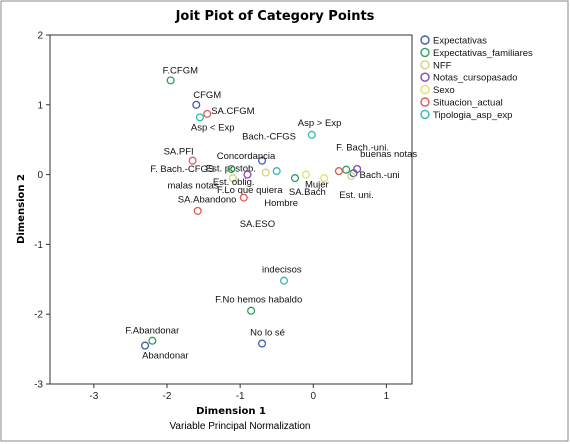 The image size is (570, 444). What do you see at coordinates (179, 152) in the screenshot?
I see `data-point-label: SA.PFI` at bounding box center [179, 152].